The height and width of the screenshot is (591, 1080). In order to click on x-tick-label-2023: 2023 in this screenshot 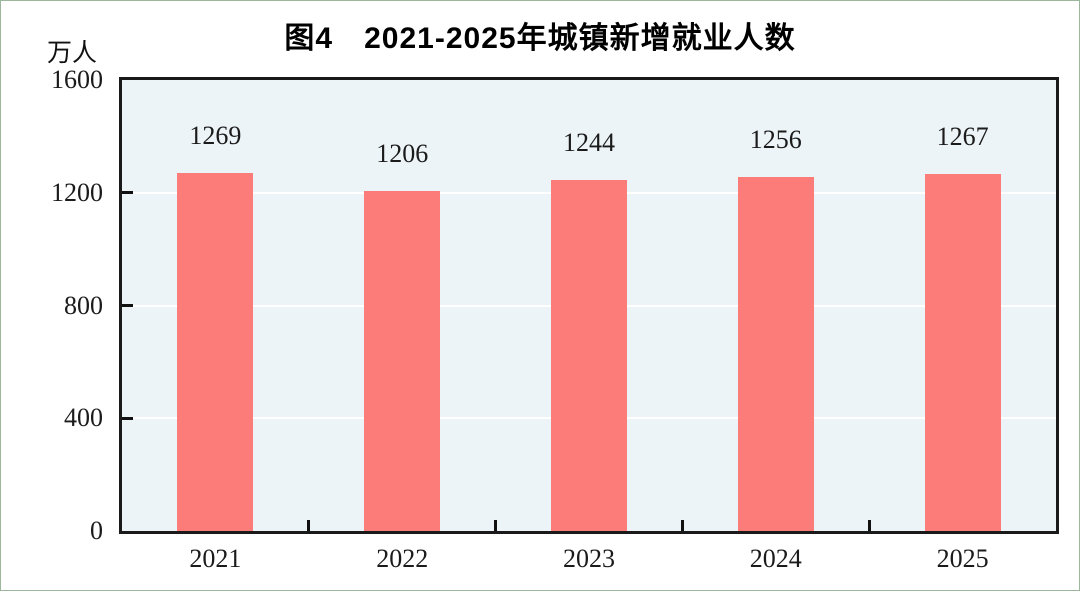, I will do `click(589, 558)`.